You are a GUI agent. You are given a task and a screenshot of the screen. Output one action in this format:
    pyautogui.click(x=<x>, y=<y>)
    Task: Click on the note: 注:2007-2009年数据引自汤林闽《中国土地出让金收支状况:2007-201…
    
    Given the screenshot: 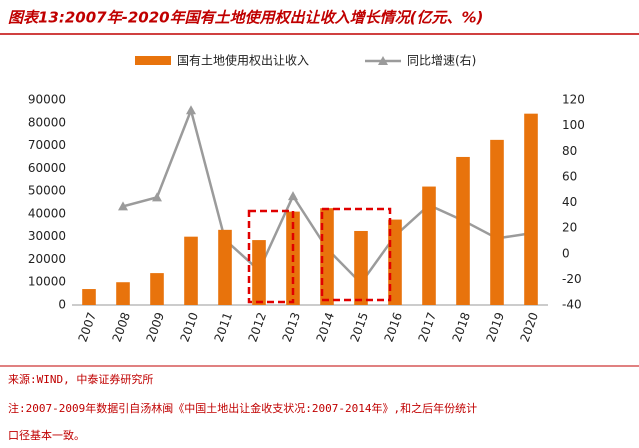 What is the action you would take?
    pyautogui.click(x=242, y=408)
    